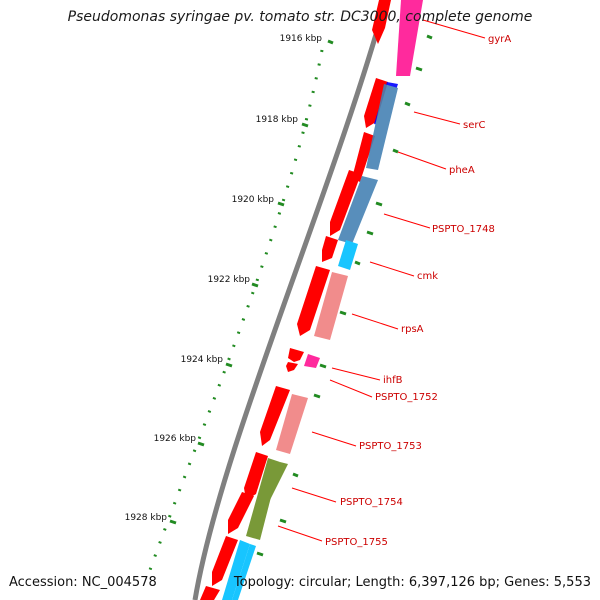 The image size is (600, 600). Describe the element at coordinates (390, 446) in the screenshot. I see `gene-label: PSPTO_1753` at that location.